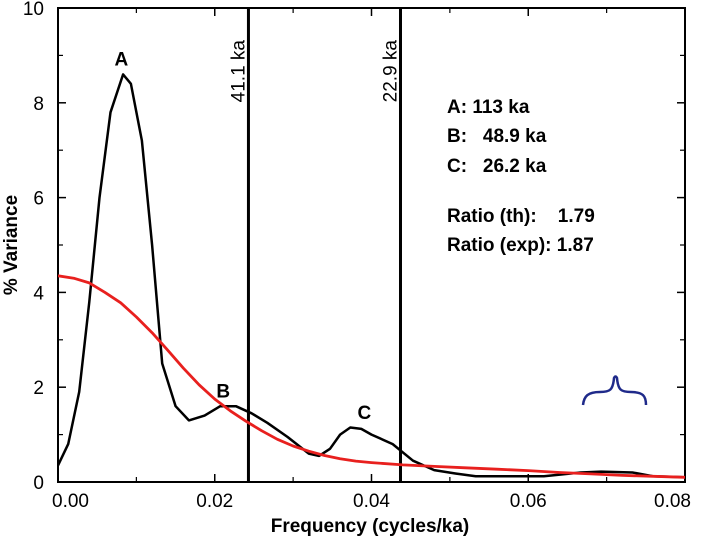 Image resolution: width=705 pixels, height=539 pixels. I want to click on x-tick-label: 0.08, so click(672, 501).